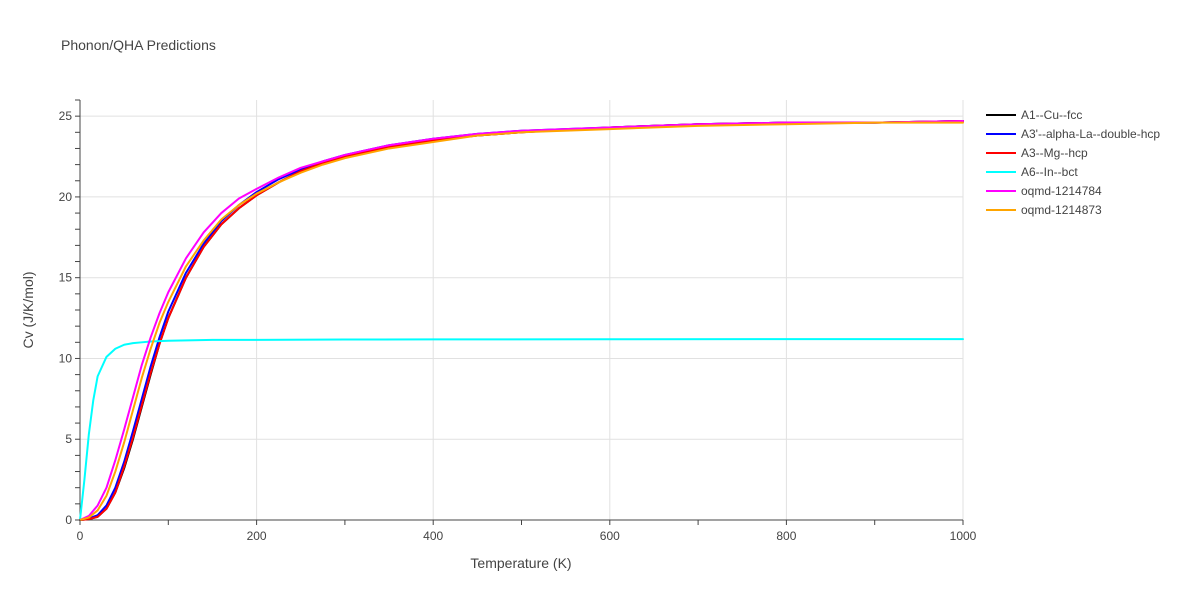 This screenshot has width=1200, height=600. I want to click on y-tick-label: 0, so click(68, 520).